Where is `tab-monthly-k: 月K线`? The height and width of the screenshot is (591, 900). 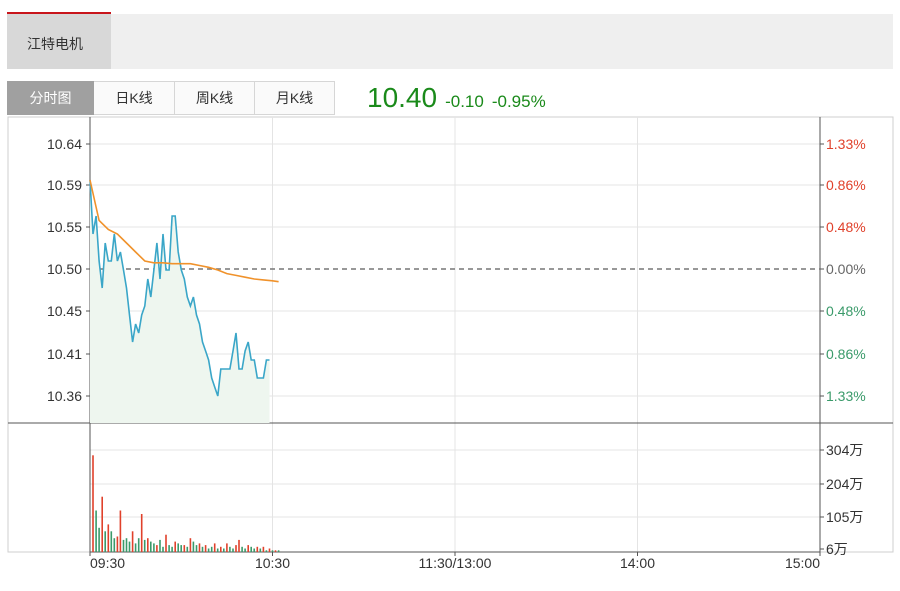
tab-monthly-k: 月K线 is located at coordinates (295, 98).